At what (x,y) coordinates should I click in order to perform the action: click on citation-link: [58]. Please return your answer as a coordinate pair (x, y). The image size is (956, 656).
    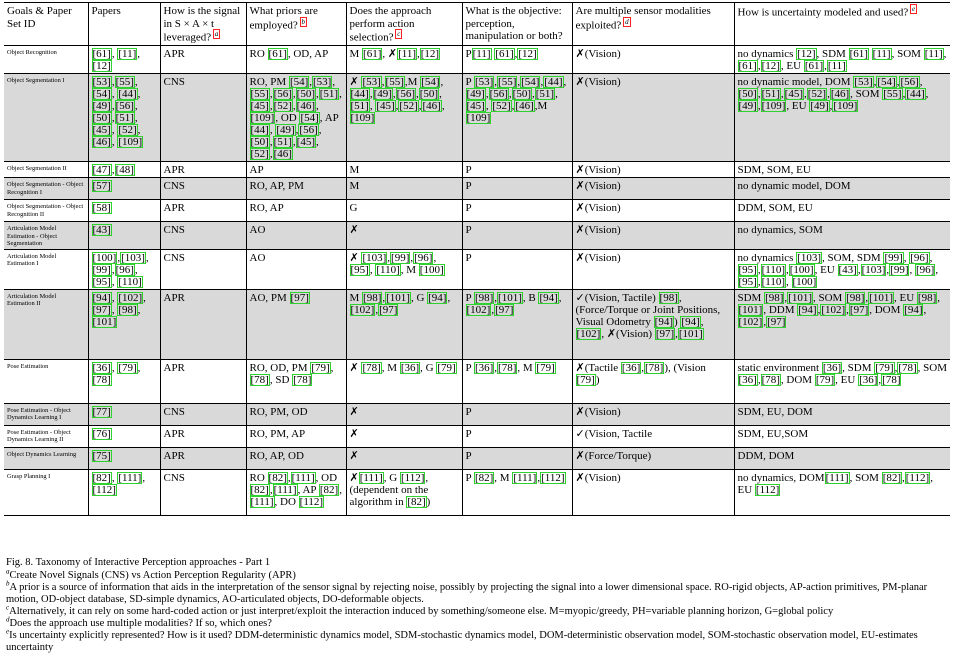
    Looking at the image, I should click on (101, 208).